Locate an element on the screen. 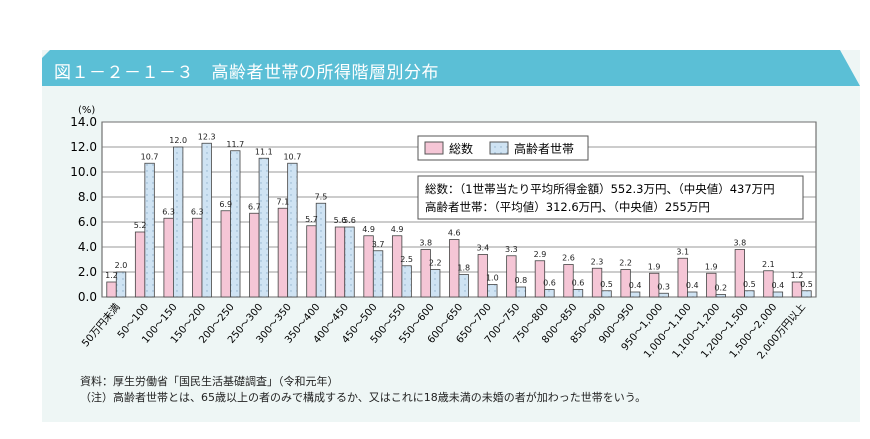 This screenshot has height=439, width=870. data-label: 12.3 is located at coordinates (207, 136).